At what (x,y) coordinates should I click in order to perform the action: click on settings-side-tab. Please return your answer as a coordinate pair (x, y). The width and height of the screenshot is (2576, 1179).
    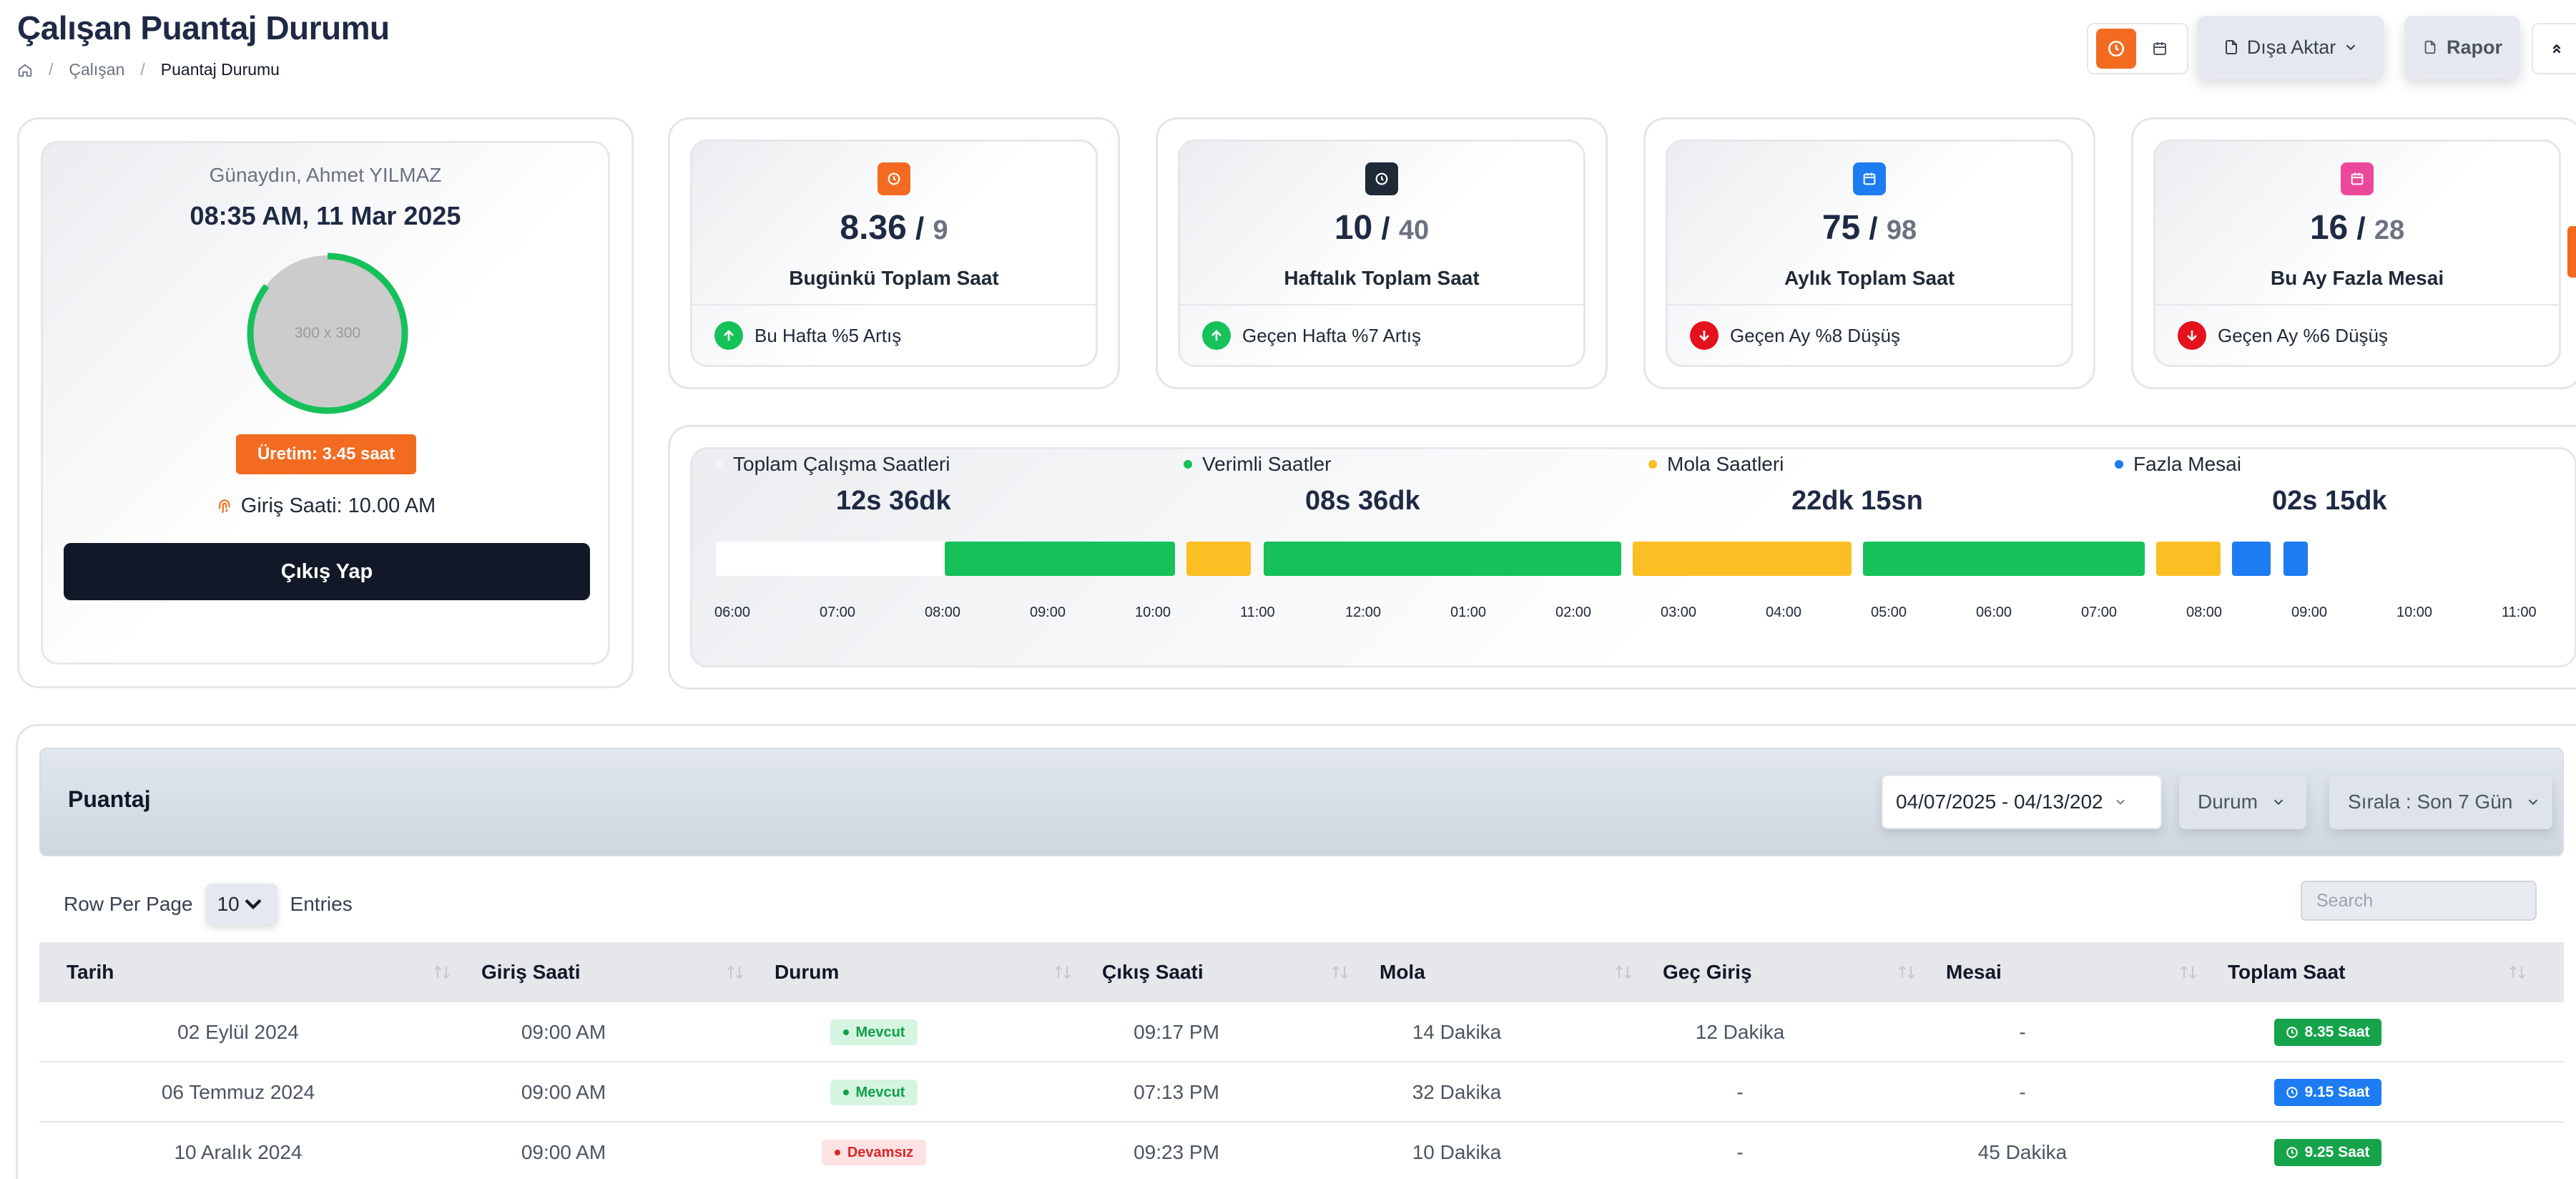
    Looking at the image, I should click on (2572, 252).